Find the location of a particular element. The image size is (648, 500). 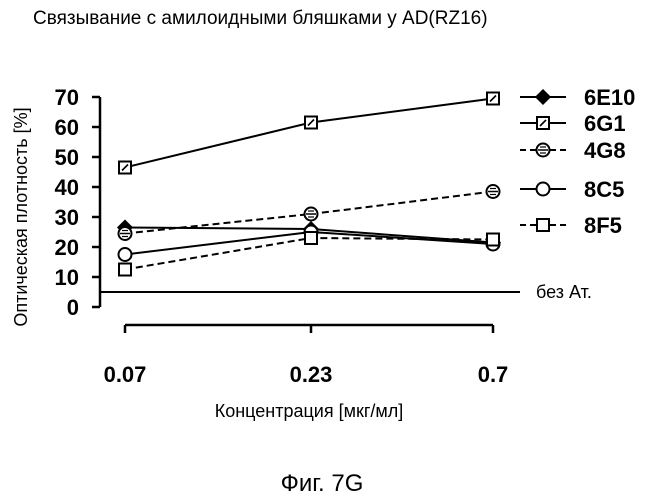

y-axis-label: Оптическая плотность [%] is located at coordinates (21, 216).